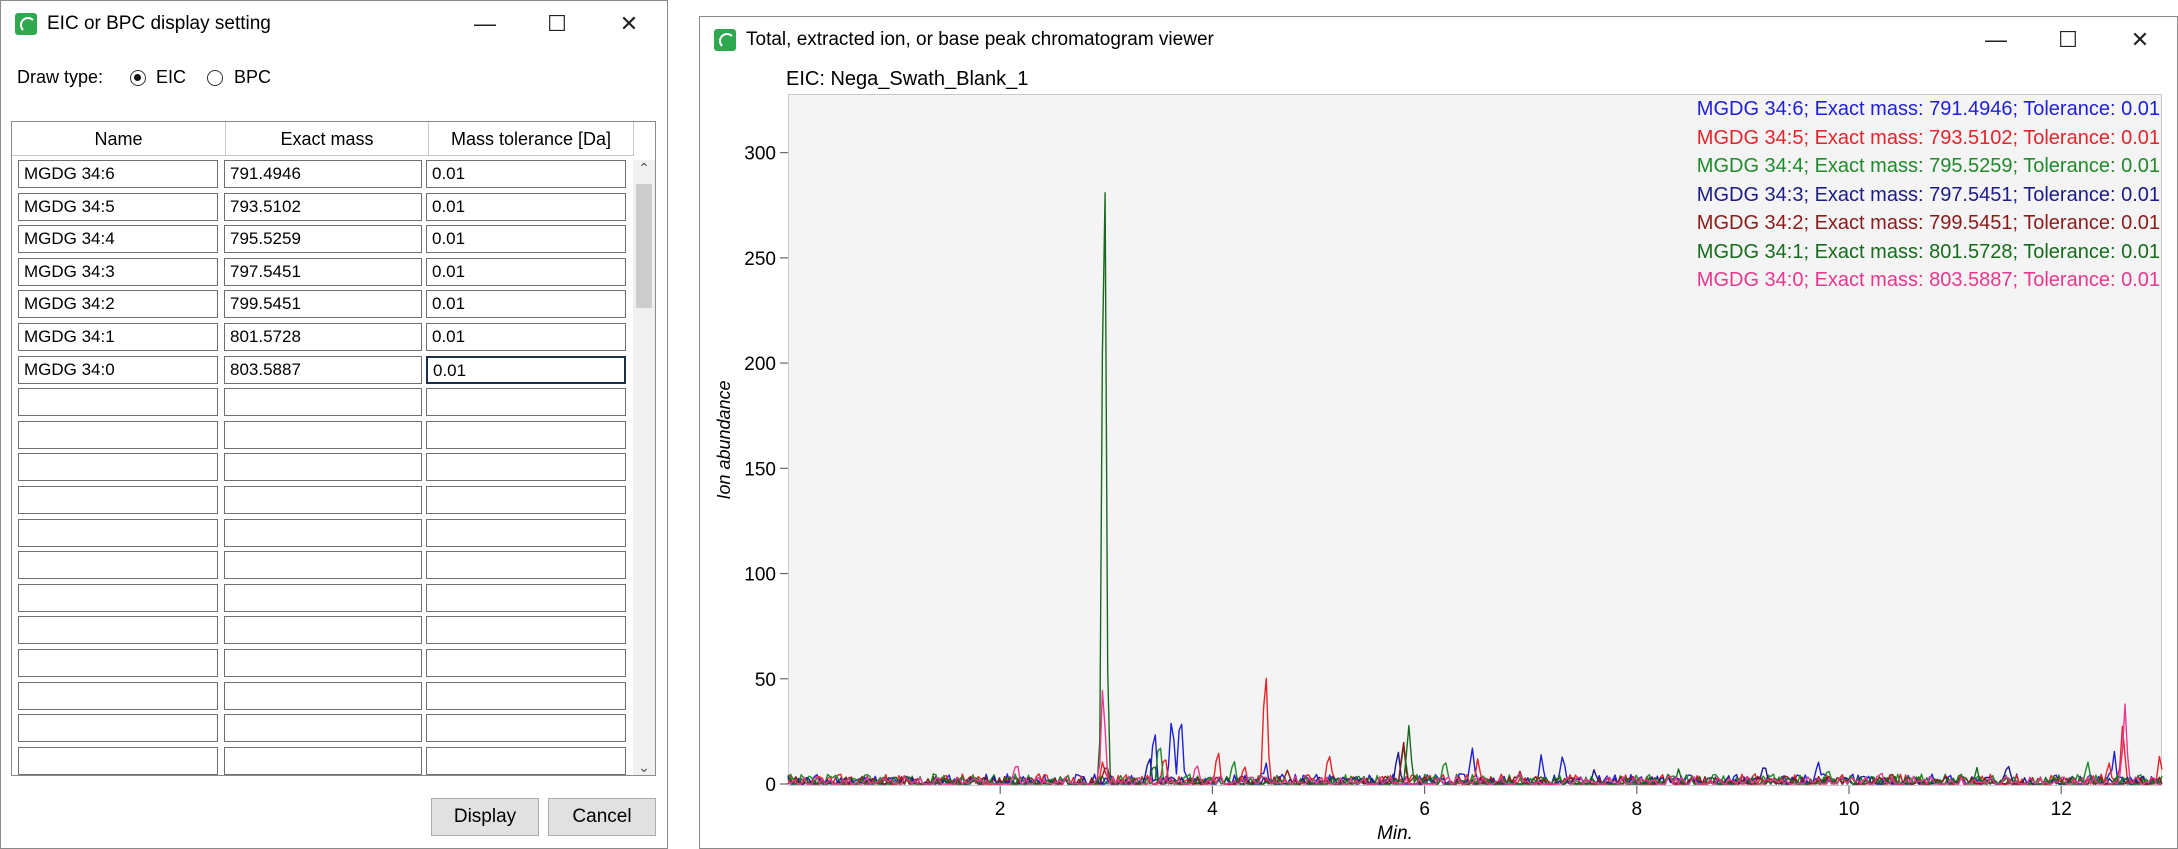 This screenshot has width=2178, height=849. What do you see at coordinates (644, 168) in the screenshot?
I see `scroll-up-icon: ⌃` at bounding box center [644, 168].